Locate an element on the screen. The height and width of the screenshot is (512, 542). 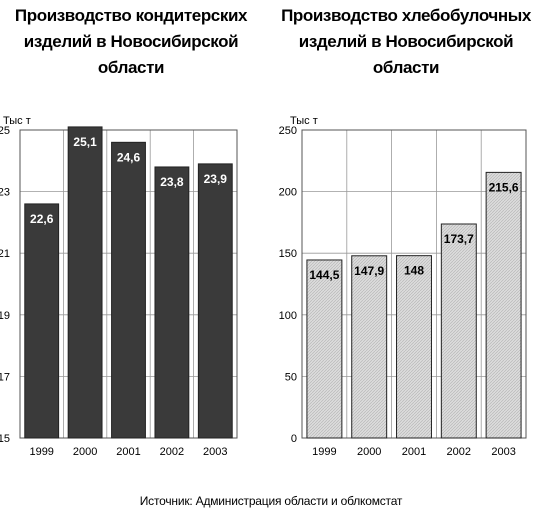
bakery-x-tick-label: 2002 is located at coordinates (459, 452).